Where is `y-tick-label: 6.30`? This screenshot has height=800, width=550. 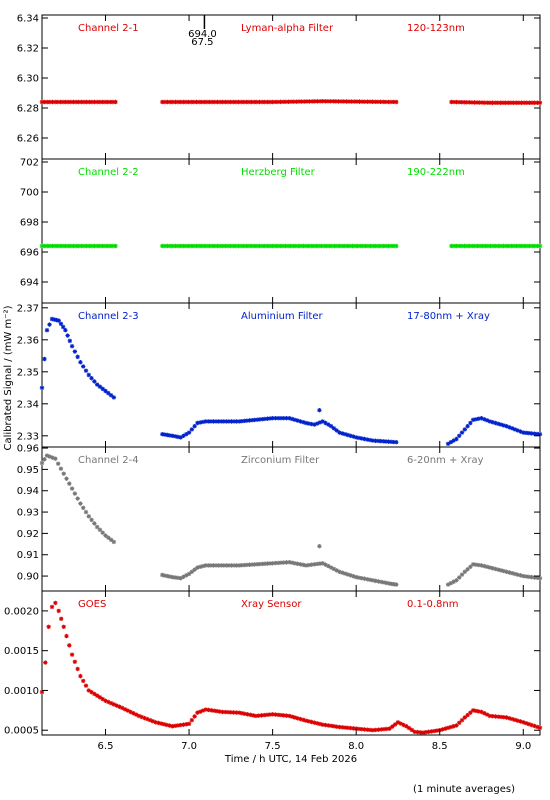 y-tick-label: 6.30 is located at coordinates (28, 79).